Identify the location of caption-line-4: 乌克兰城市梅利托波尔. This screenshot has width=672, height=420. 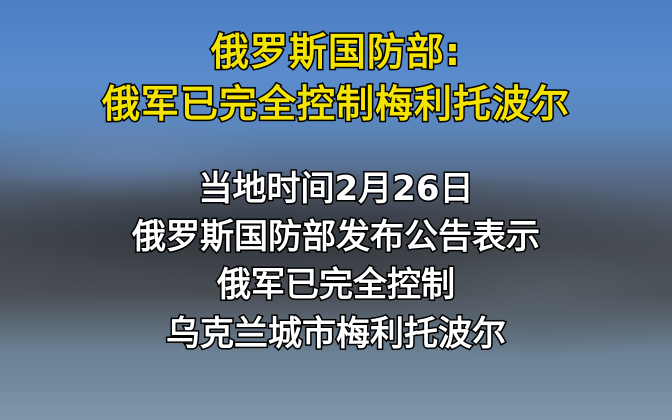
(336, 334).